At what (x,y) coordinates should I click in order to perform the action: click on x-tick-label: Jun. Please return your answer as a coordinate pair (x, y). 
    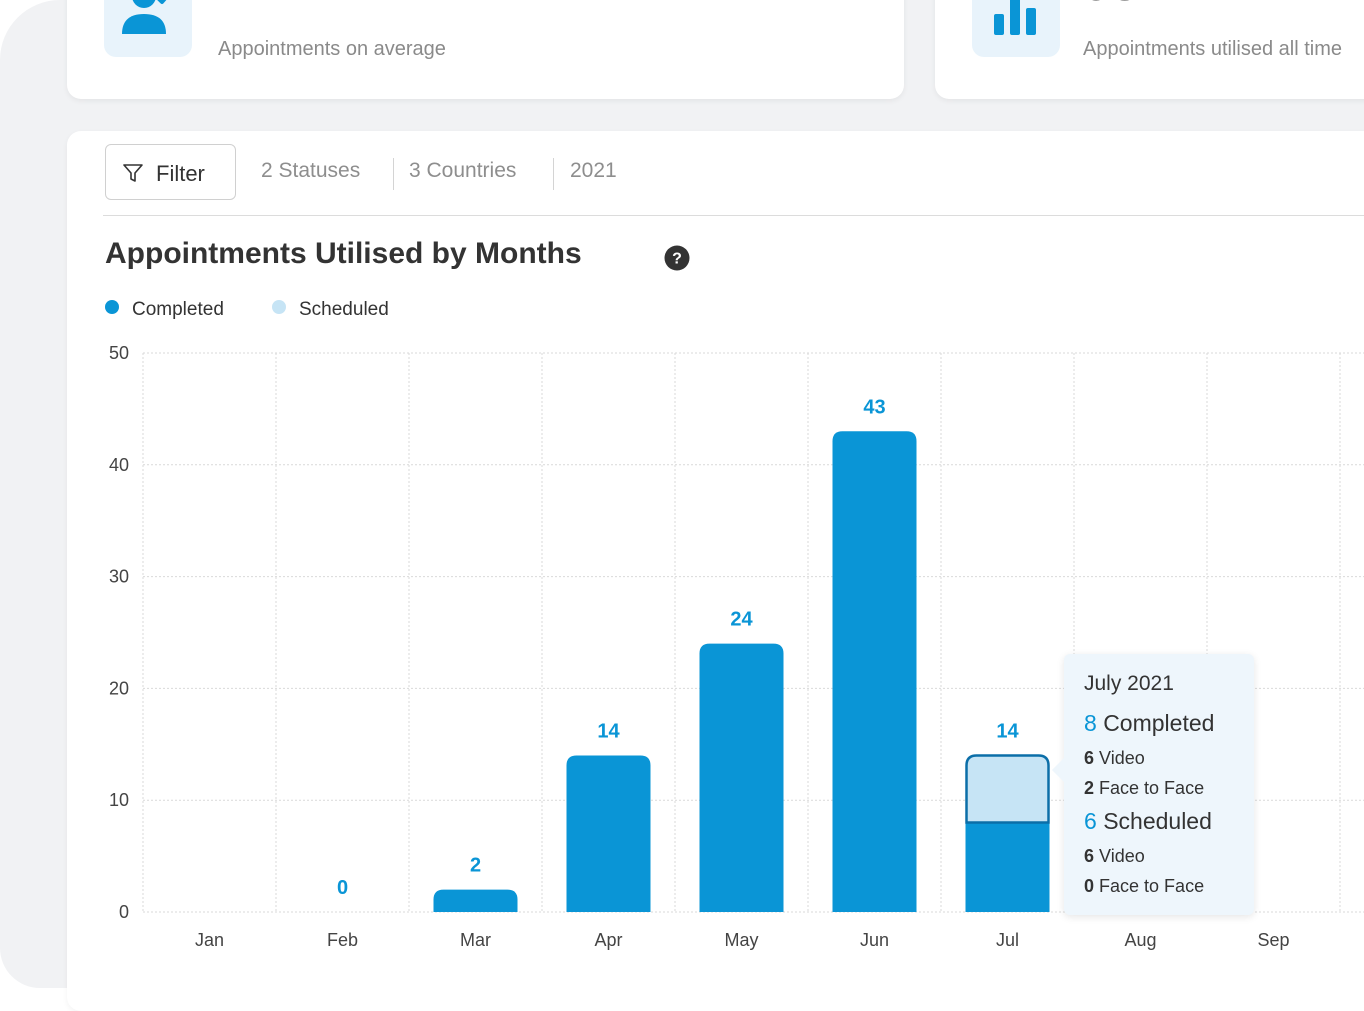
    Looking at the image, I should click on (874, 940).